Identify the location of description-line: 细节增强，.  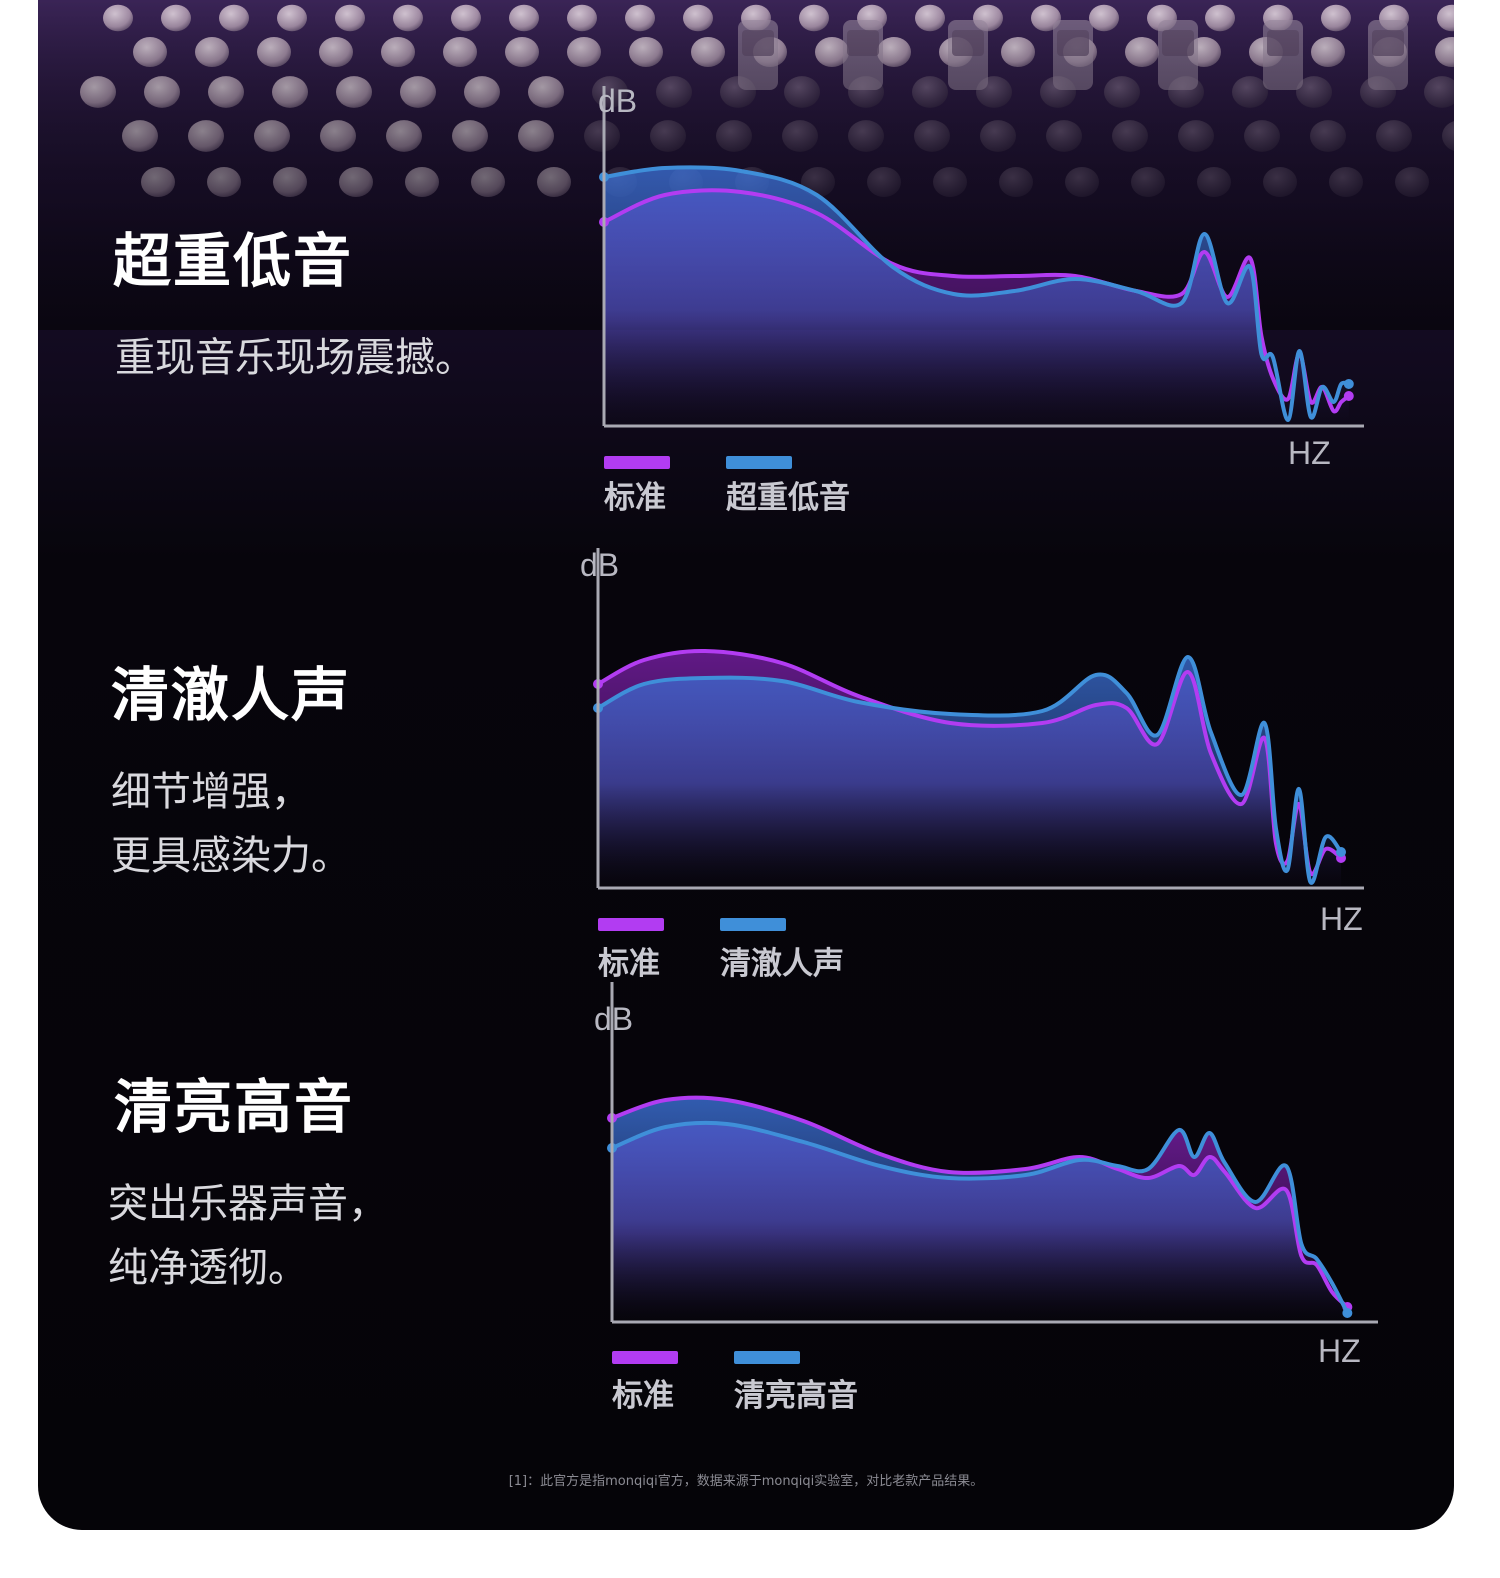
(211, 792).